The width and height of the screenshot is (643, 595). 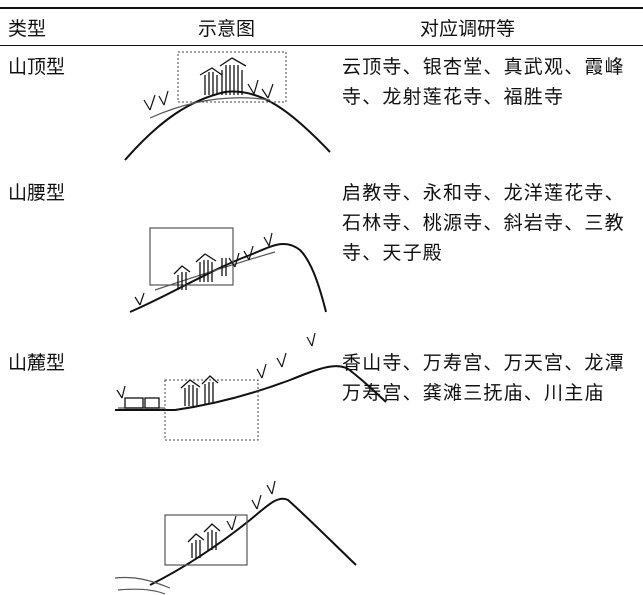 What do you see at coordinates (37, 67) in the screenshot?
I see `type-cell: 山顶型` at bounding box center [37, 67].